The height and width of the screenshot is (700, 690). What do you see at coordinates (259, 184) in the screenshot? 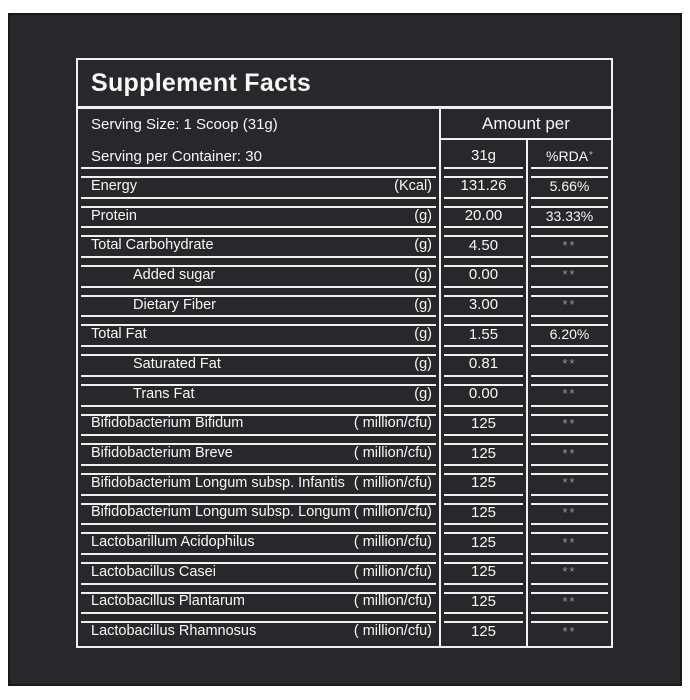
I see `nutrient-label-cell: Energy (Kcal)` at bounding box center [259, 184].